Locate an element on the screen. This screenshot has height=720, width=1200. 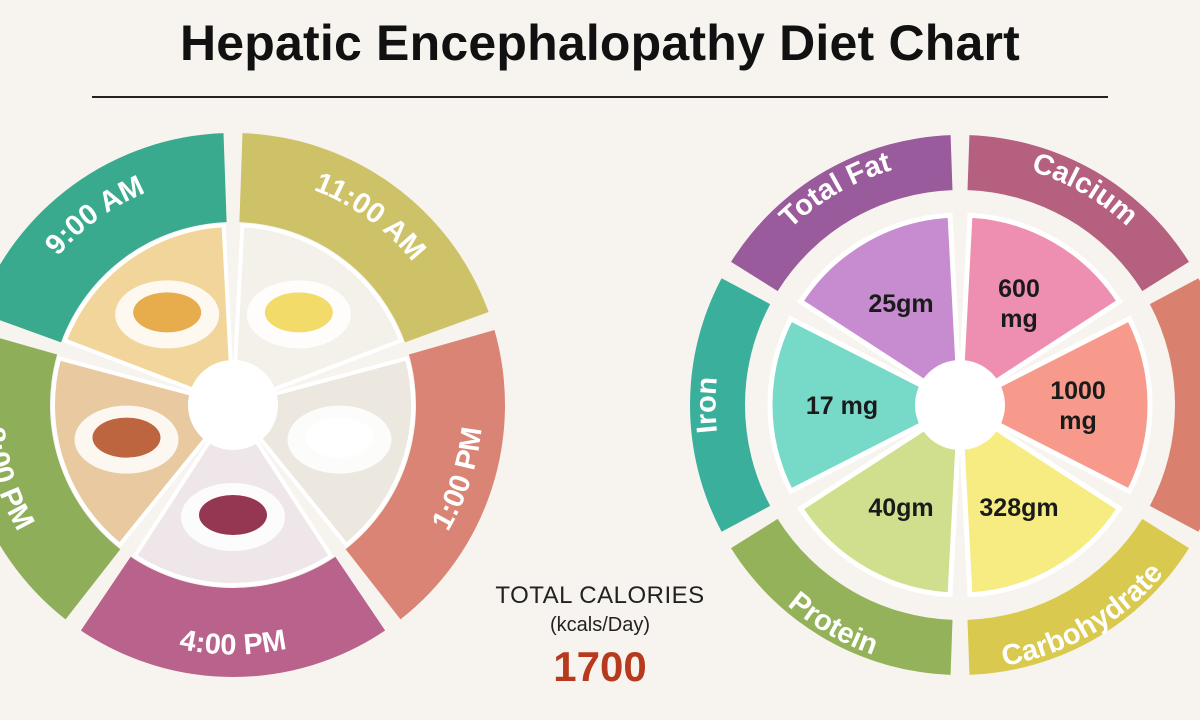
nutrient-value-iron: 17 mg is located at coordinates (842, 406).